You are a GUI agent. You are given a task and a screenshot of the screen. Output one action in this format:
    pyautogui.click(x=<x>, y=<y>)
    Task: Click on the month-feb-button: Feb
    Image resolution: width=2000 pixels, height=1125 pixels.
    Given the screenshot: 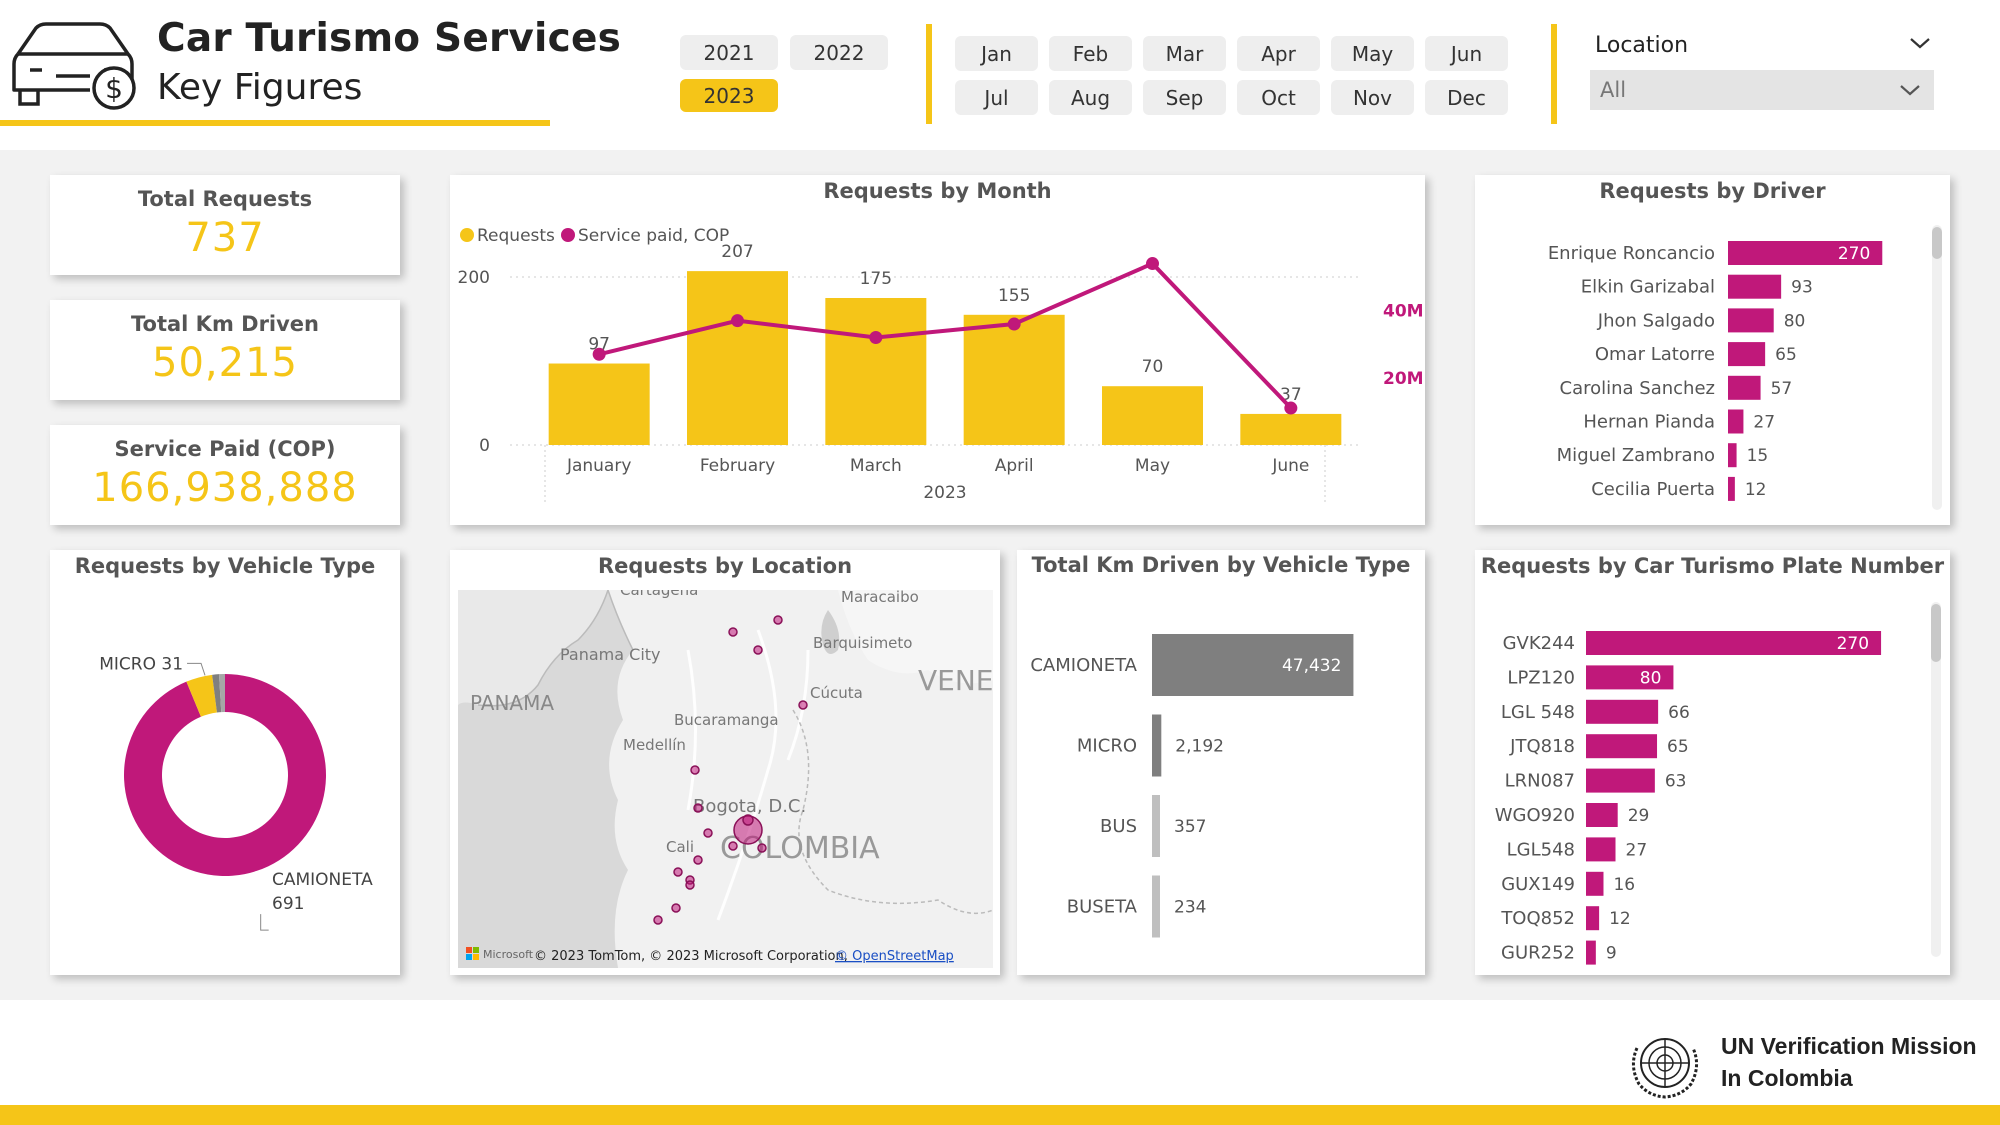 What is the action you would take?
    pyautogui.click(x=1090, y=53)
    